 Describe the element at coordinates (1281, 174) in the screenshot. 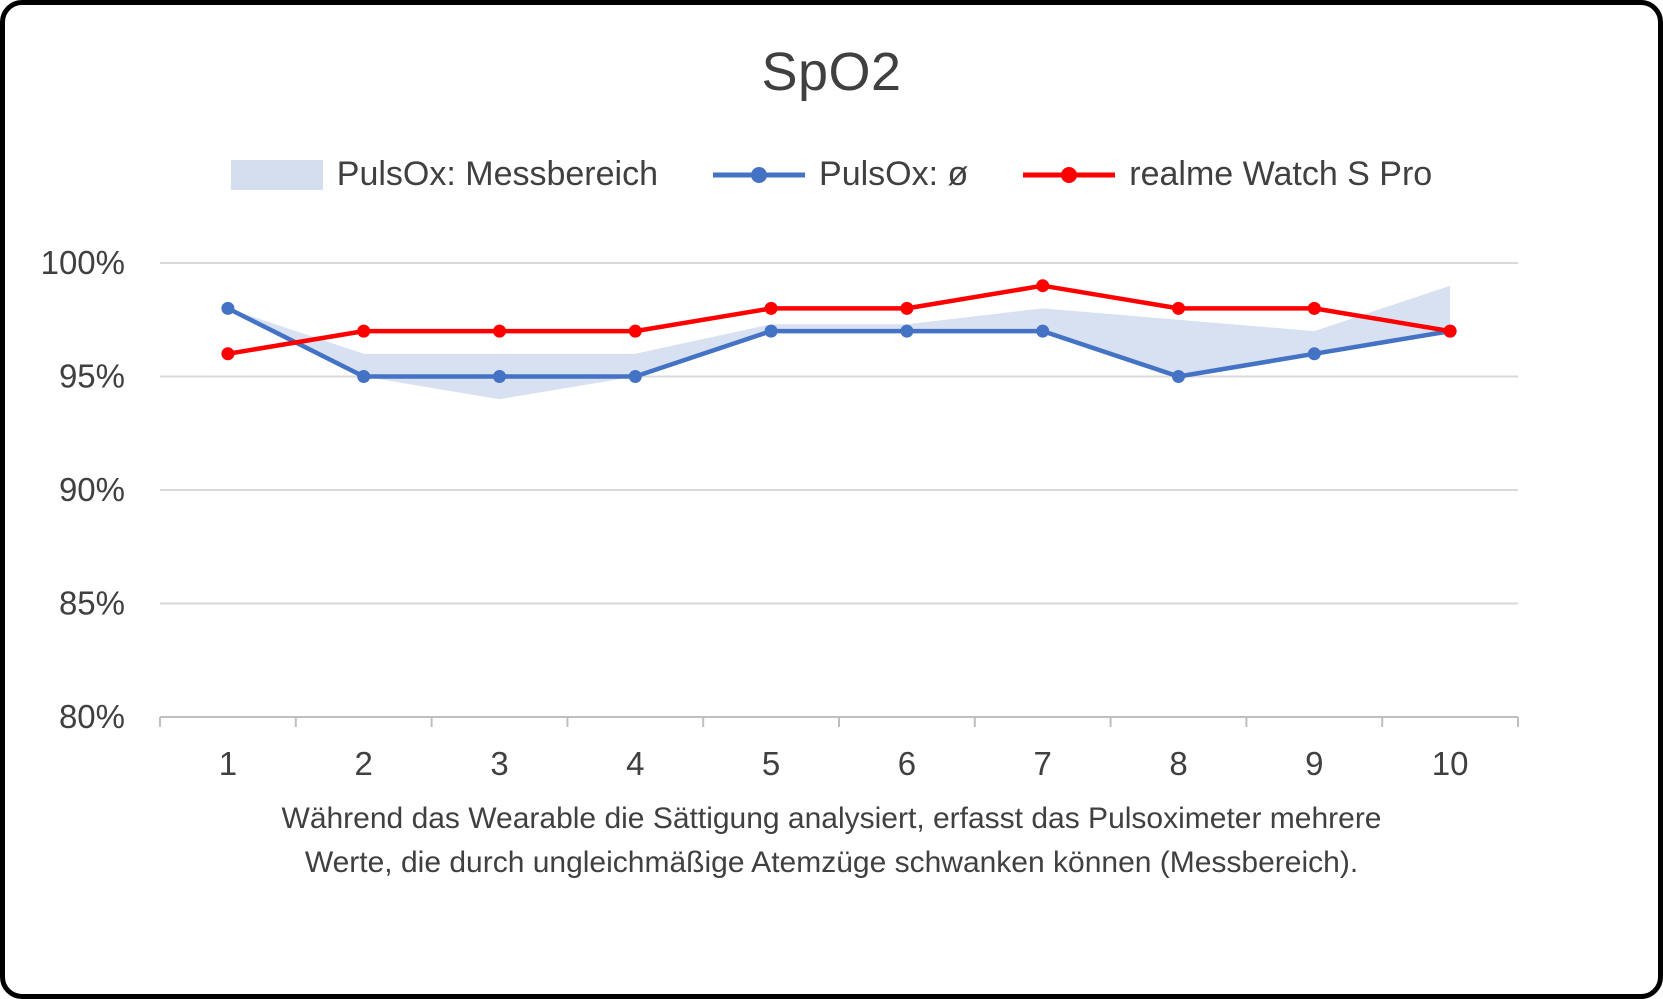

I see `legend-label-realme: realme Watch S Pro` at that location.